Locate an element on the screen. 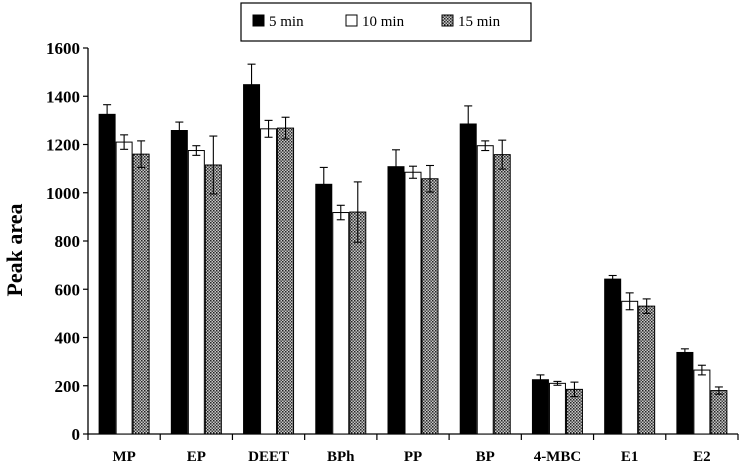 The height and width of the screenshot is (462, 742). bar-PP-5min is located at coordinates (396, 300).